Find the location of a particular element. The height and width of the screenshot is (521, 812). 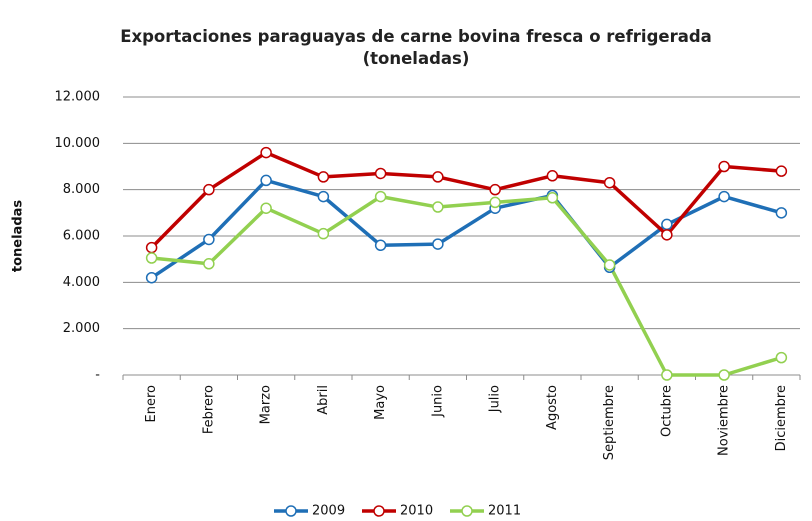

y-tick-label: 8.000 is located at coordinates (81, 189).